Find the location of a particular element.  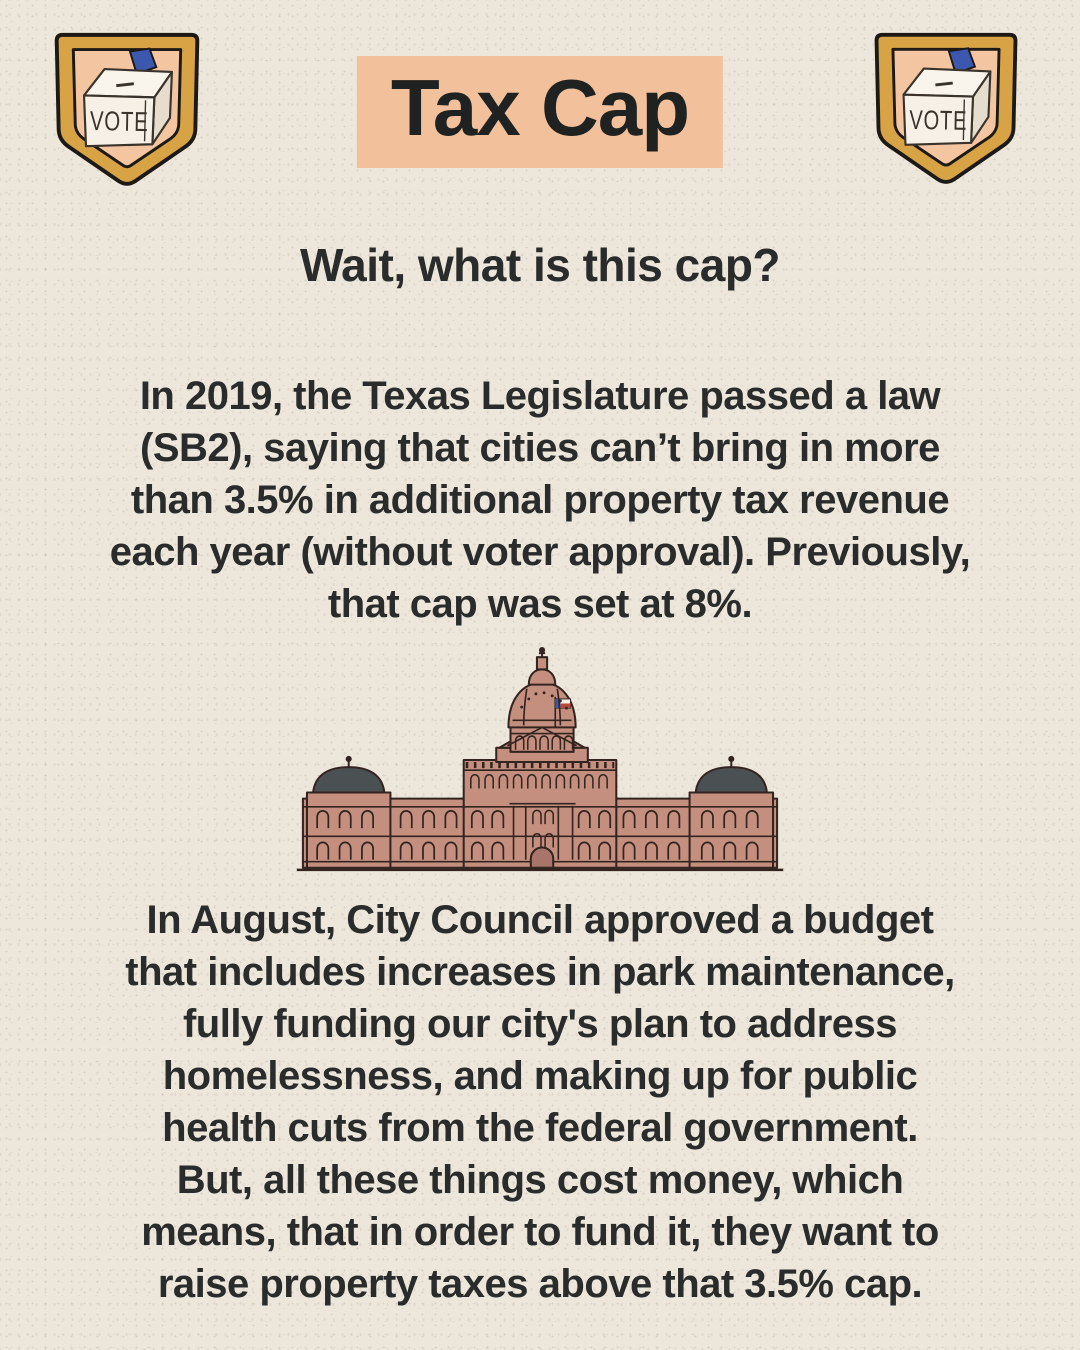

texas-capitol-icon is located at coordinates (540, 759).